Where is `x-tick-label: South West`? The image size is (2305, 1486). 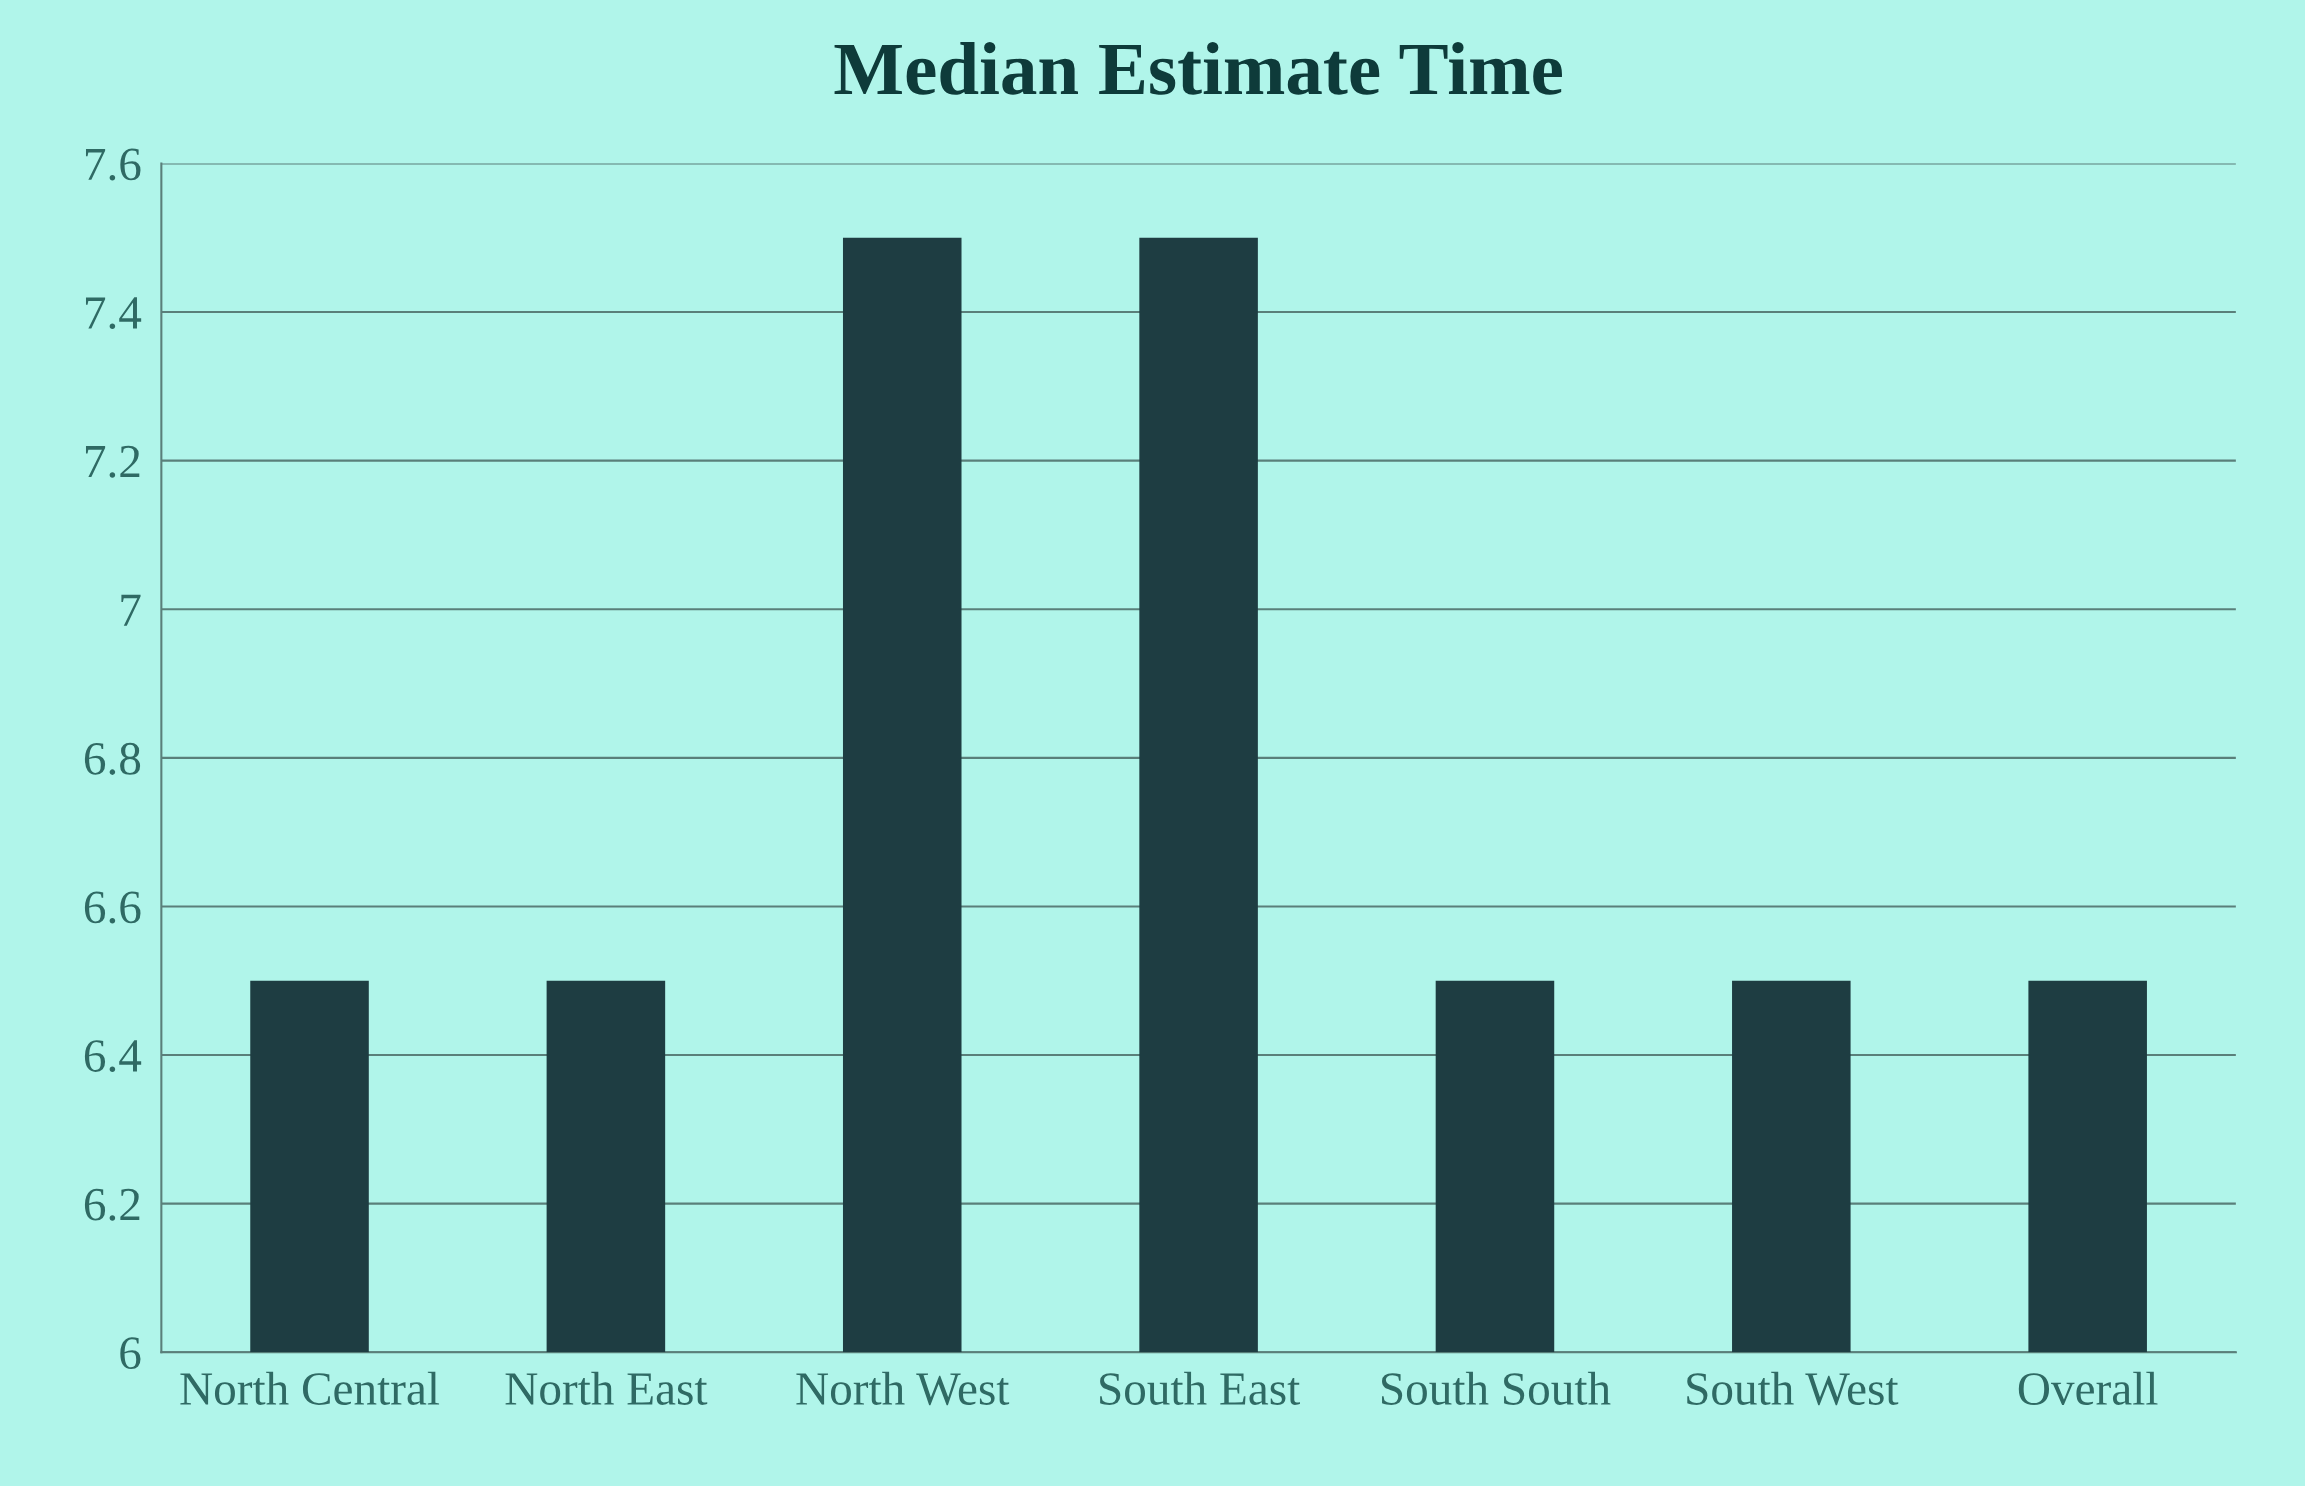
x-tick-label: South West is located at coordinates (1793, 1388).